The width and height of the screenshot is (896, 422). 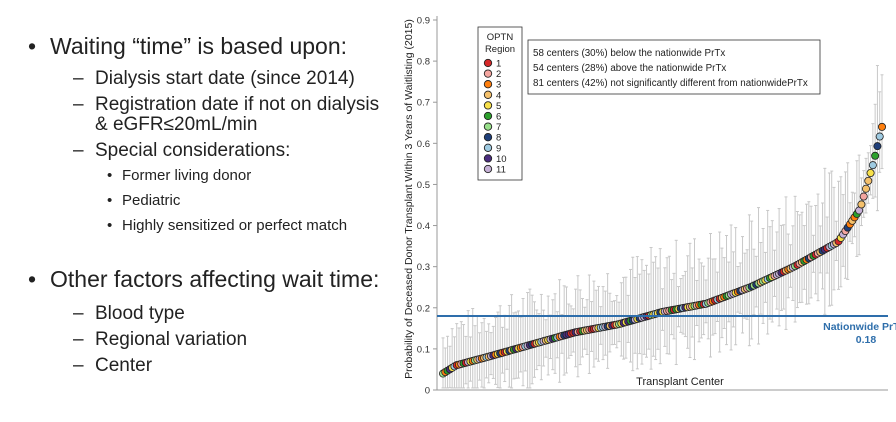 What do you see at coordinates (498, 106) in the screenshot?
I see `legend-label: 5` at bounding box center [498, 106].